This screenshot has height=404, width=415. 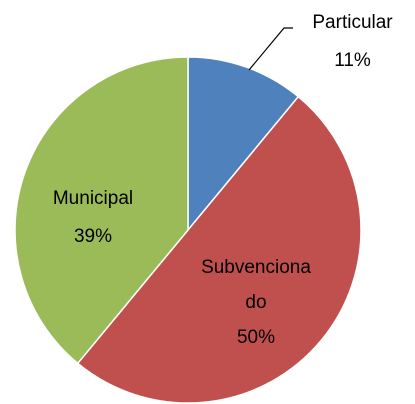 What do you see at coordinates (256, 285) in the screenshot?
I see `category-label: Subvencionado` at bounding box center [256, 285].